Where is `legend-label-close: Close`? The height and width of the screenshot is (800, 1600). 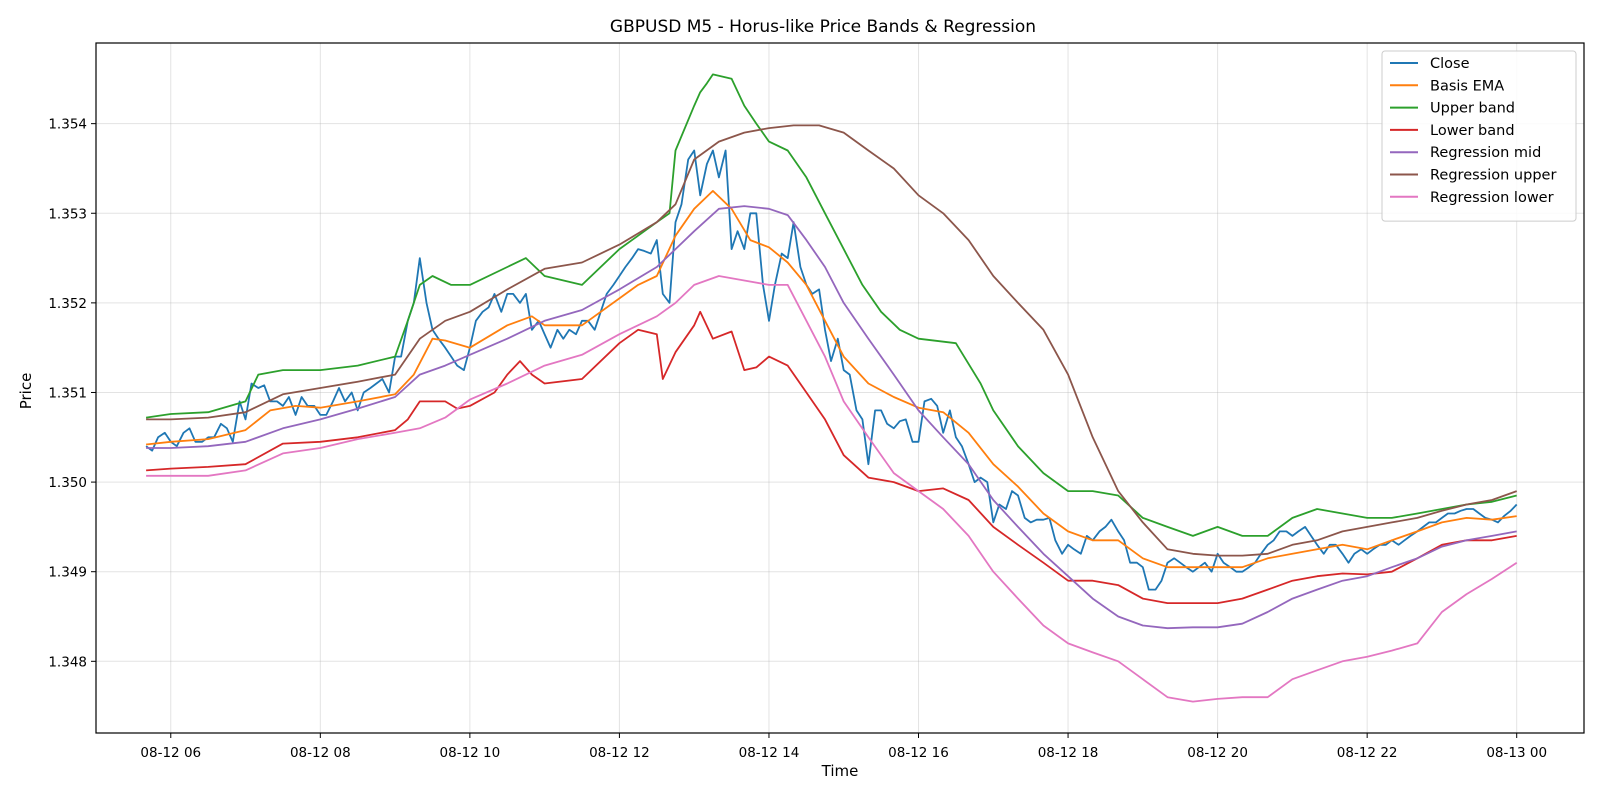 legend-label-close: Close is located at coordinates (1450, 64).